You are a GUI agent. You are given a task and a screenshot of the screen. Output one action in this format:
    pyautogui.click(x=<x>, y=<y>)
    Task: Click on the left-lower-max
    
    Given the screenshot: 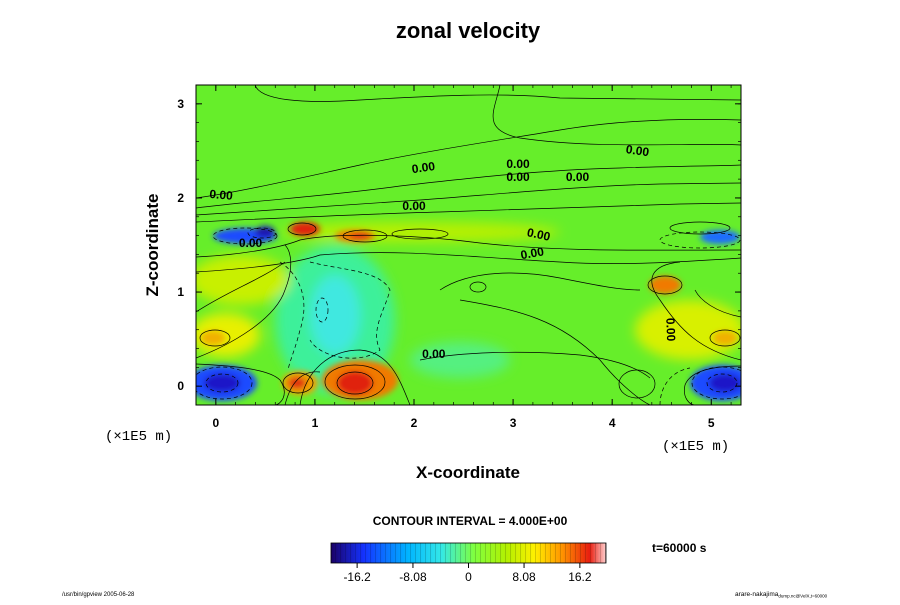 What is the action you would take?
    pyautogui.click(x=213, y=338)
    